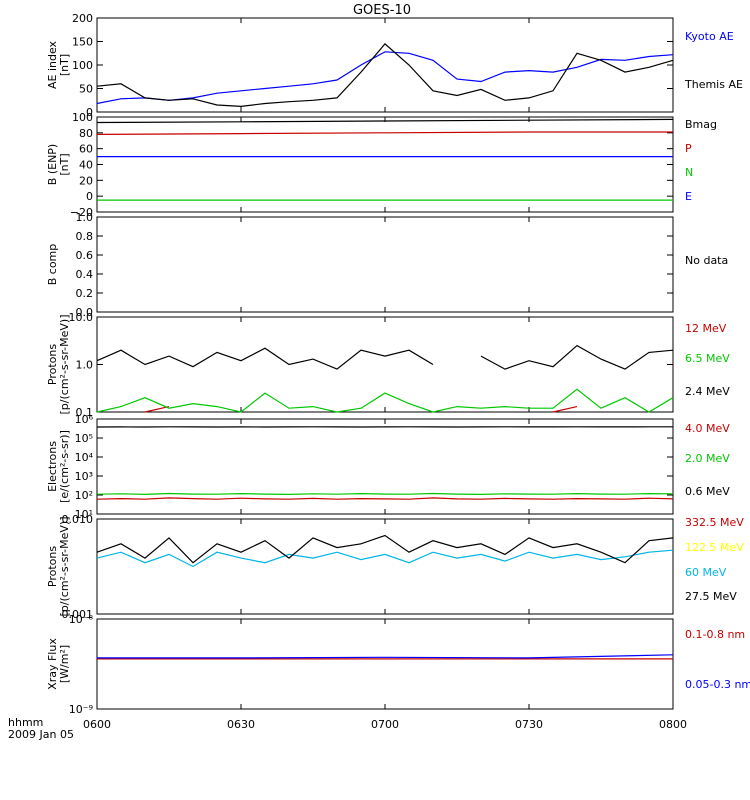 This screenshot has height=800, width=750. What do you see at coordinates (707, 391) in the screenshot?
I see `legend-2-4-mev: 2.4 MeV` at bounding box center [707, 391].